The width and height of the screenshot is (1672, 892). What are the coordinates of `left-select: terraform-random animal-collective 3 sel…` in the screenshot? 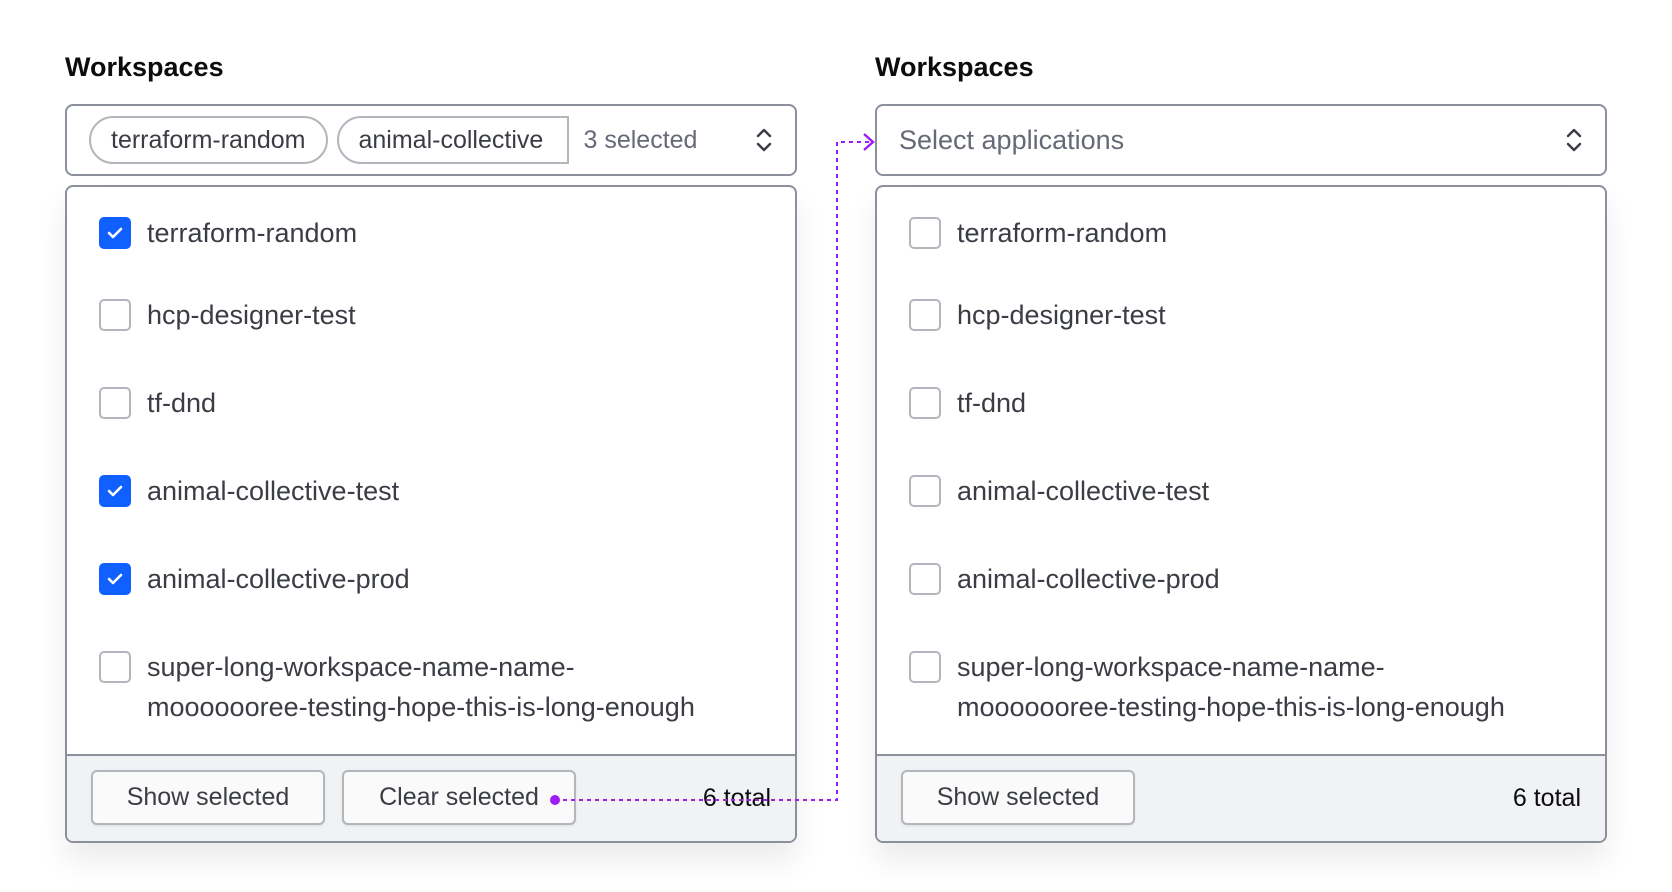 It's located at (431, 140).